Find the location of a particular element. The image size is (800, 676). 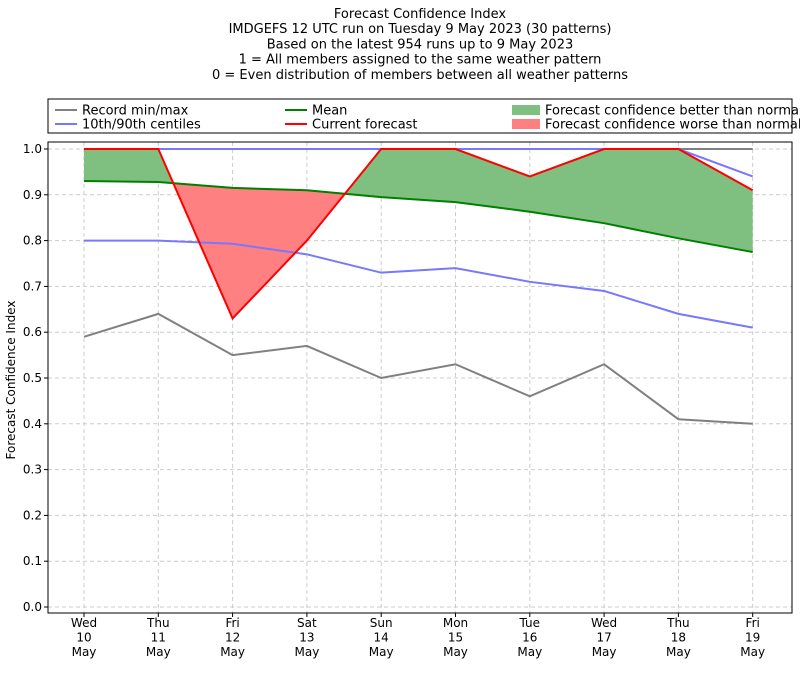

legend-label: Record min/max is located at coordinates (135, 111).